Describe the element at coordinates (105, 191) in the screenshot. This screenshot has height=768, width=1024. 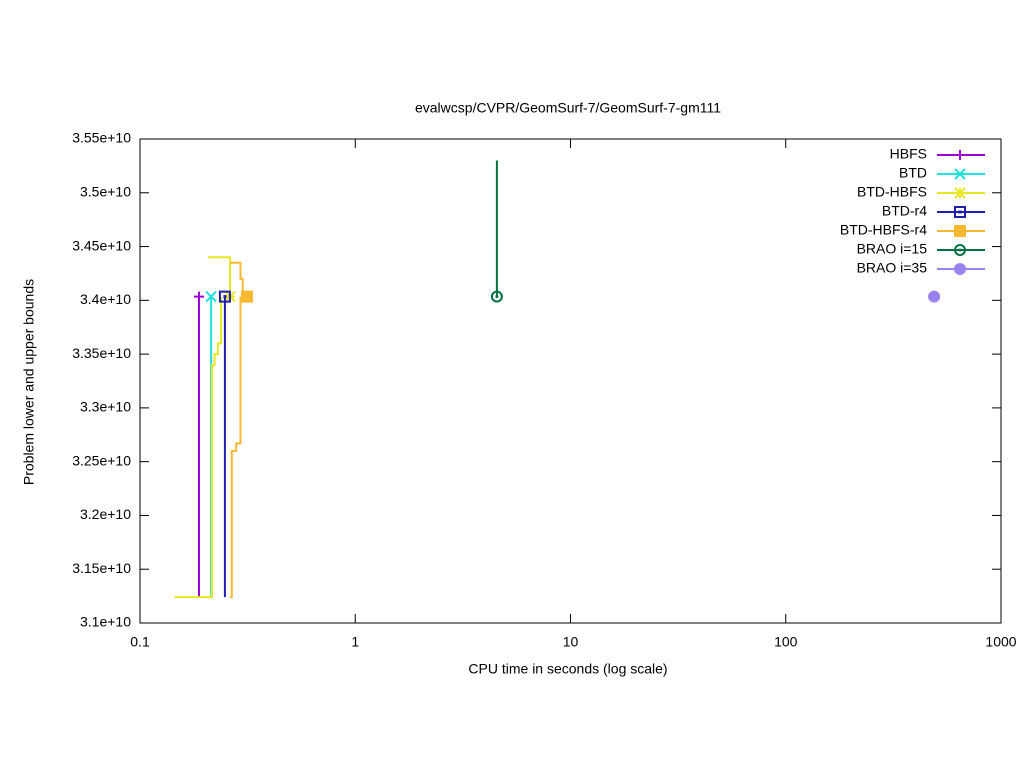
I see `y-tick-label: 3.5e+10` at that location.